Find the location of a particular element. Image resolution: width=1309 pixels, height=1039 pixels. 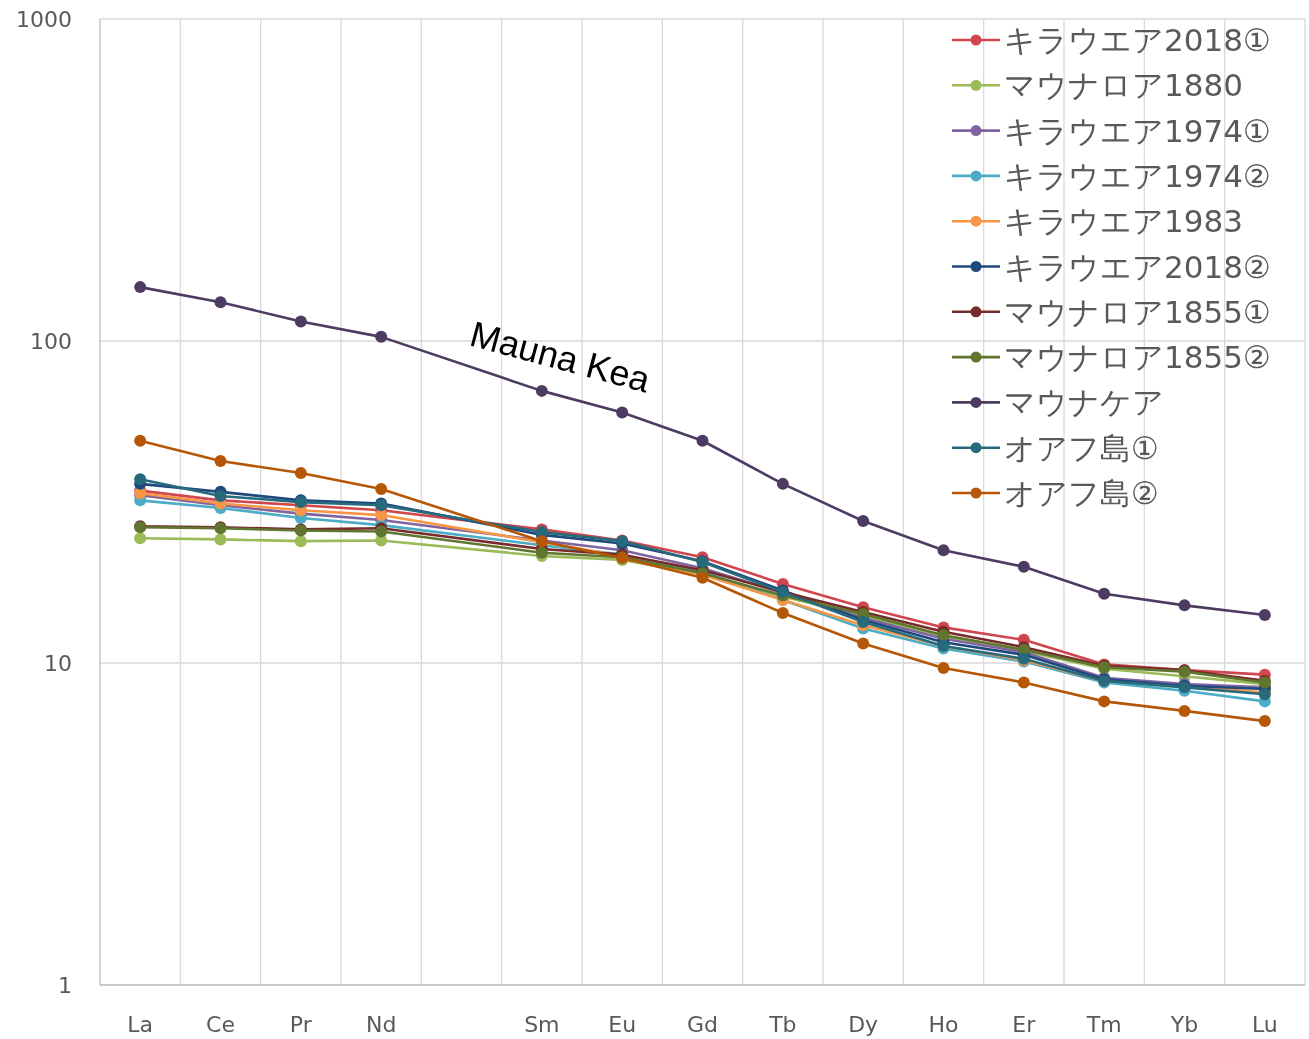

x-tick-label: Ho is located at coordinates (943, 1024).